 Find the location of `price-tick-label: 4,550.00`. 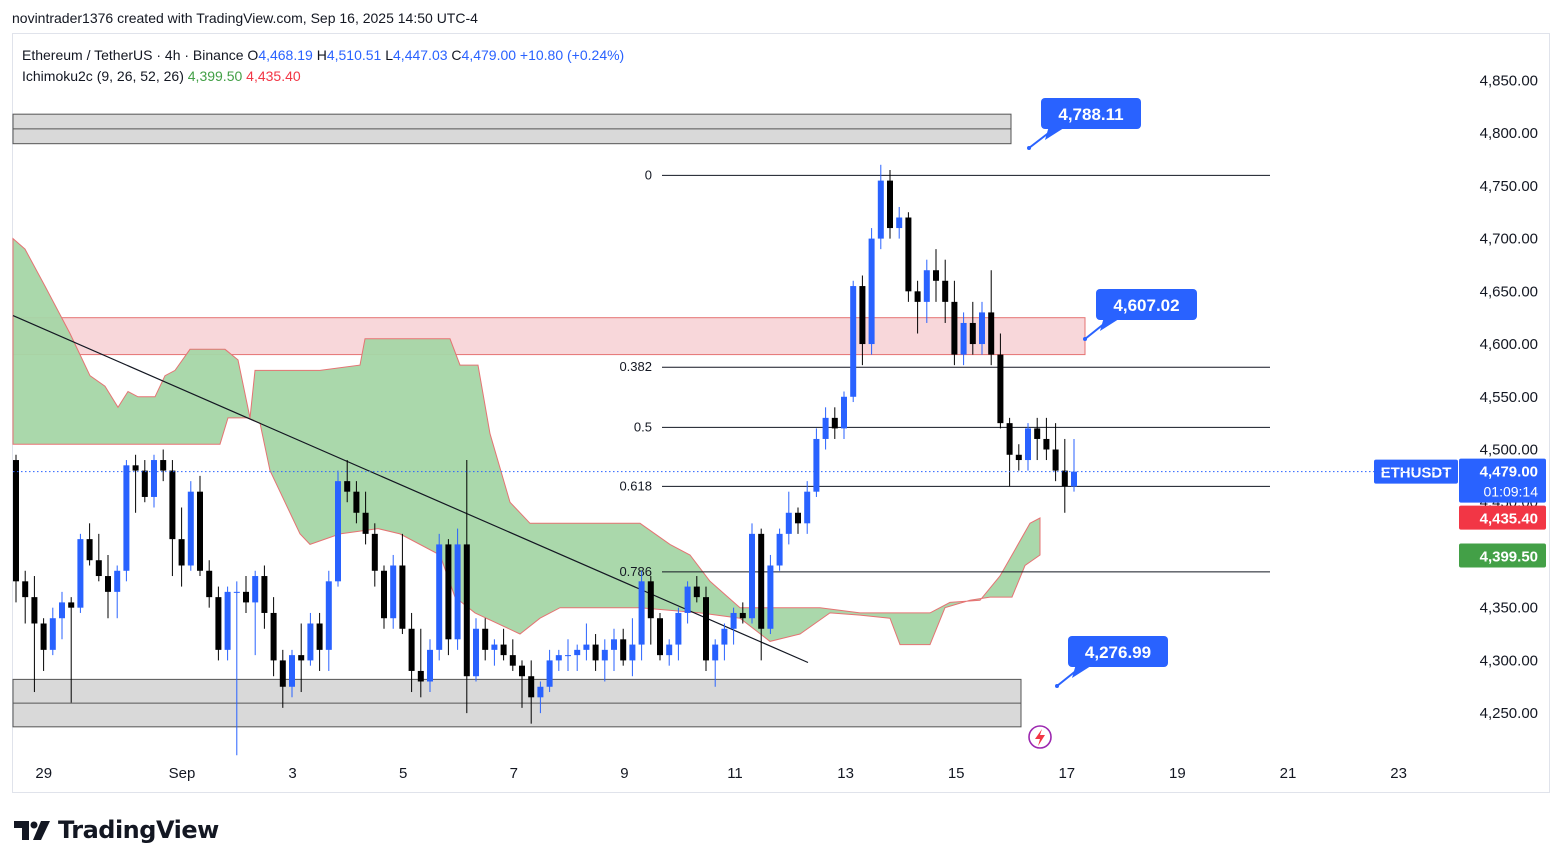

price-tick-label: 4,550.00 is located at coordinates (1509, 397).